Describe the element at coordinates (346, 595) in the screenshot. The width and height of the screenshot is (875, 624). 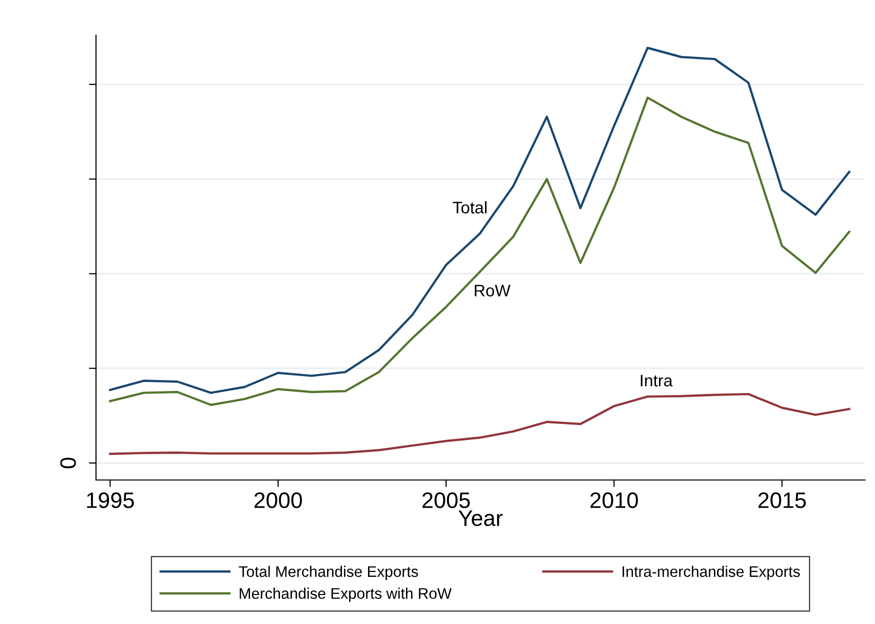
I see `legend-label: Merchandise Exports with RoW` at that location.